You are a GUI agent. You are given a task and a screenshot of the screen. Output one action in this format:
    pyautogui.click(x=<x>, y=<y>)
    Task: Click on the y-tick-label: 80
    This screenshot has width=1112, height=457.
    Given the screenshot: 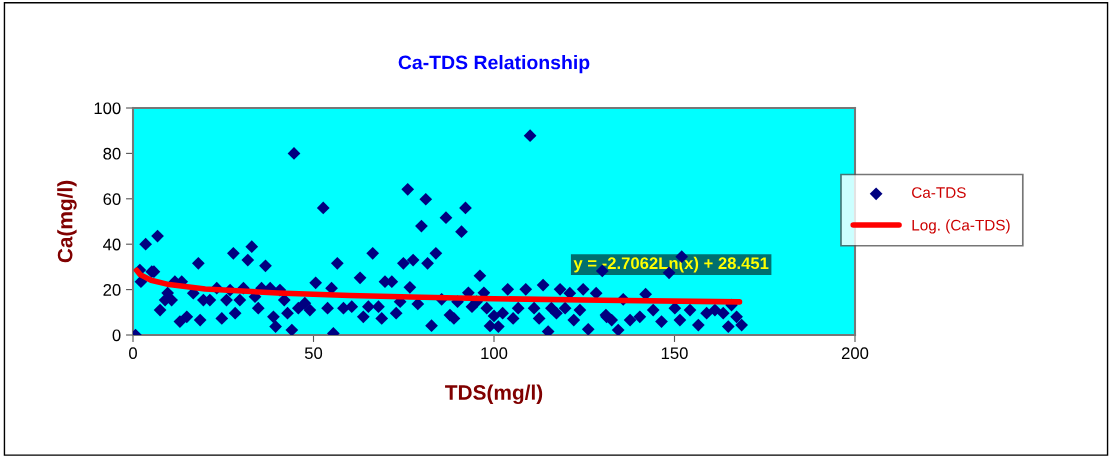 What is the action you would take?
    pyautogui.click(x=112, y=153)
    